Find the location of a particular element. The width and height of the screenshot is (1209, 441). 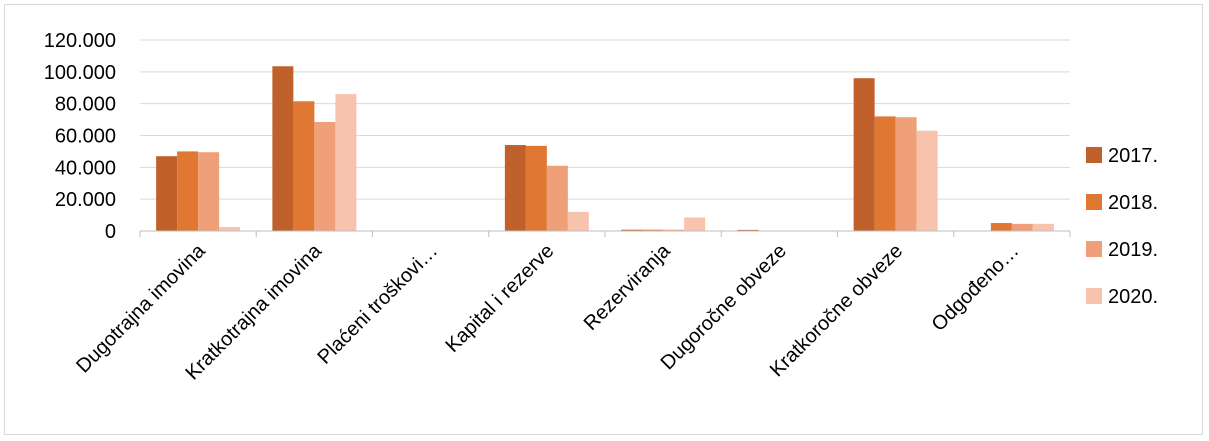

x-axis is located at coordinates (605, 233).